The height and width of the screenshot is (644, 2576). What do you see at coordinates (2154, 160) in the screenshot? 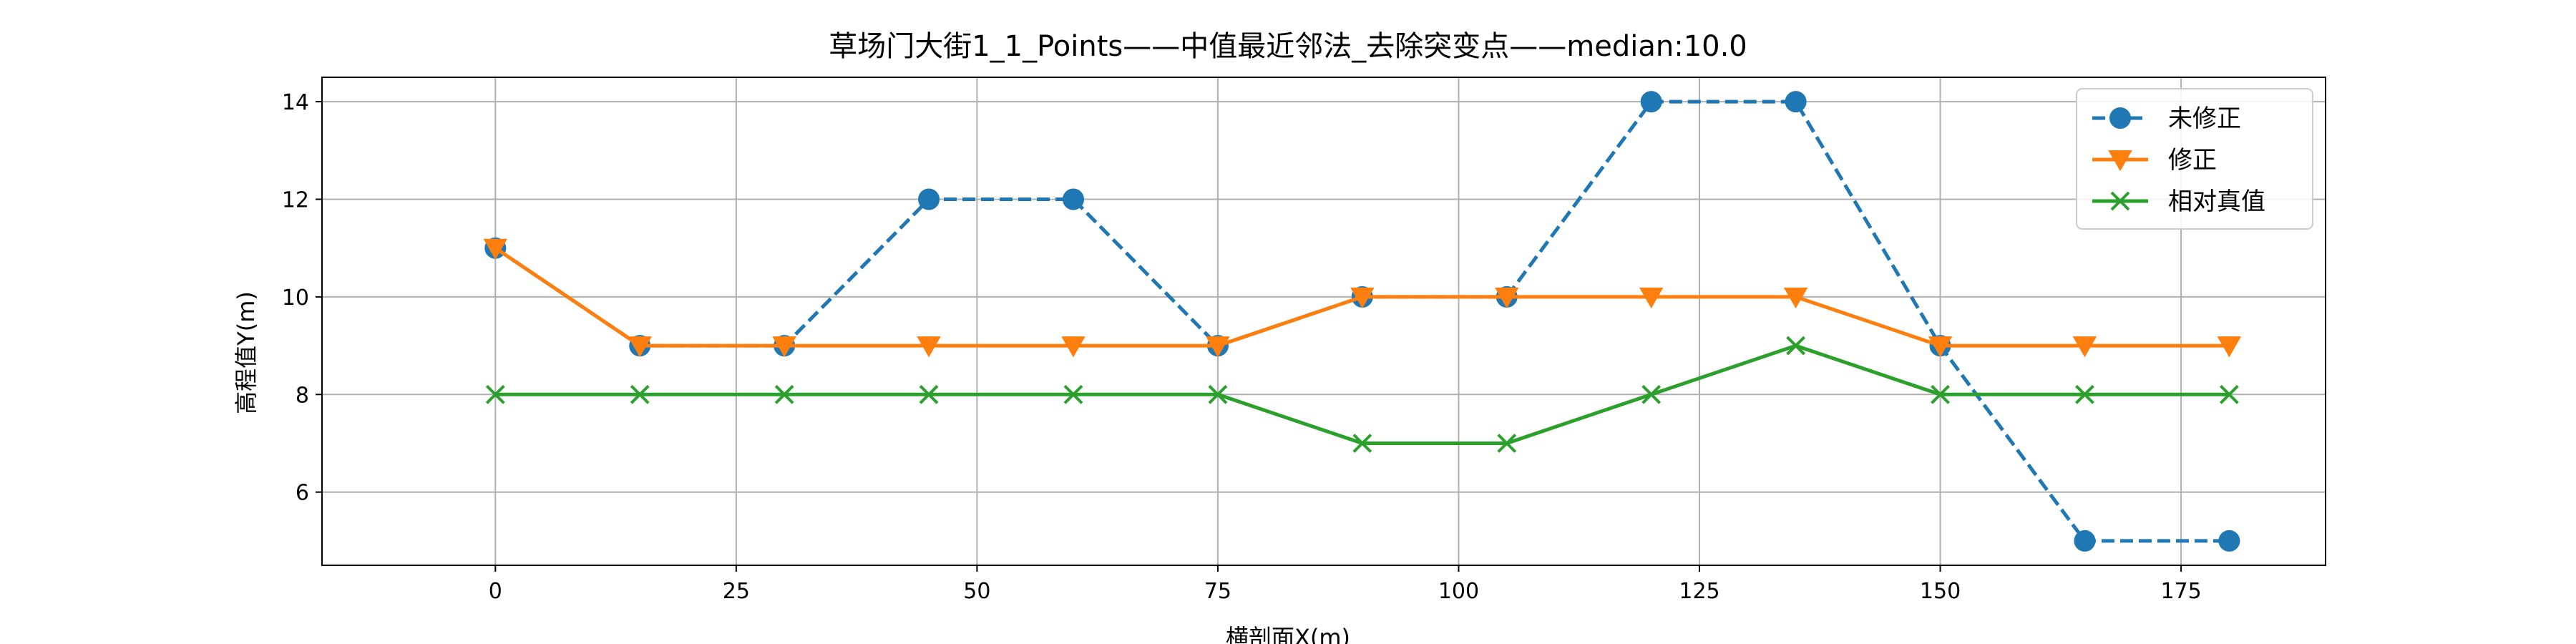
I see `legend-item: 修正` at bounding box center [2154, 160].